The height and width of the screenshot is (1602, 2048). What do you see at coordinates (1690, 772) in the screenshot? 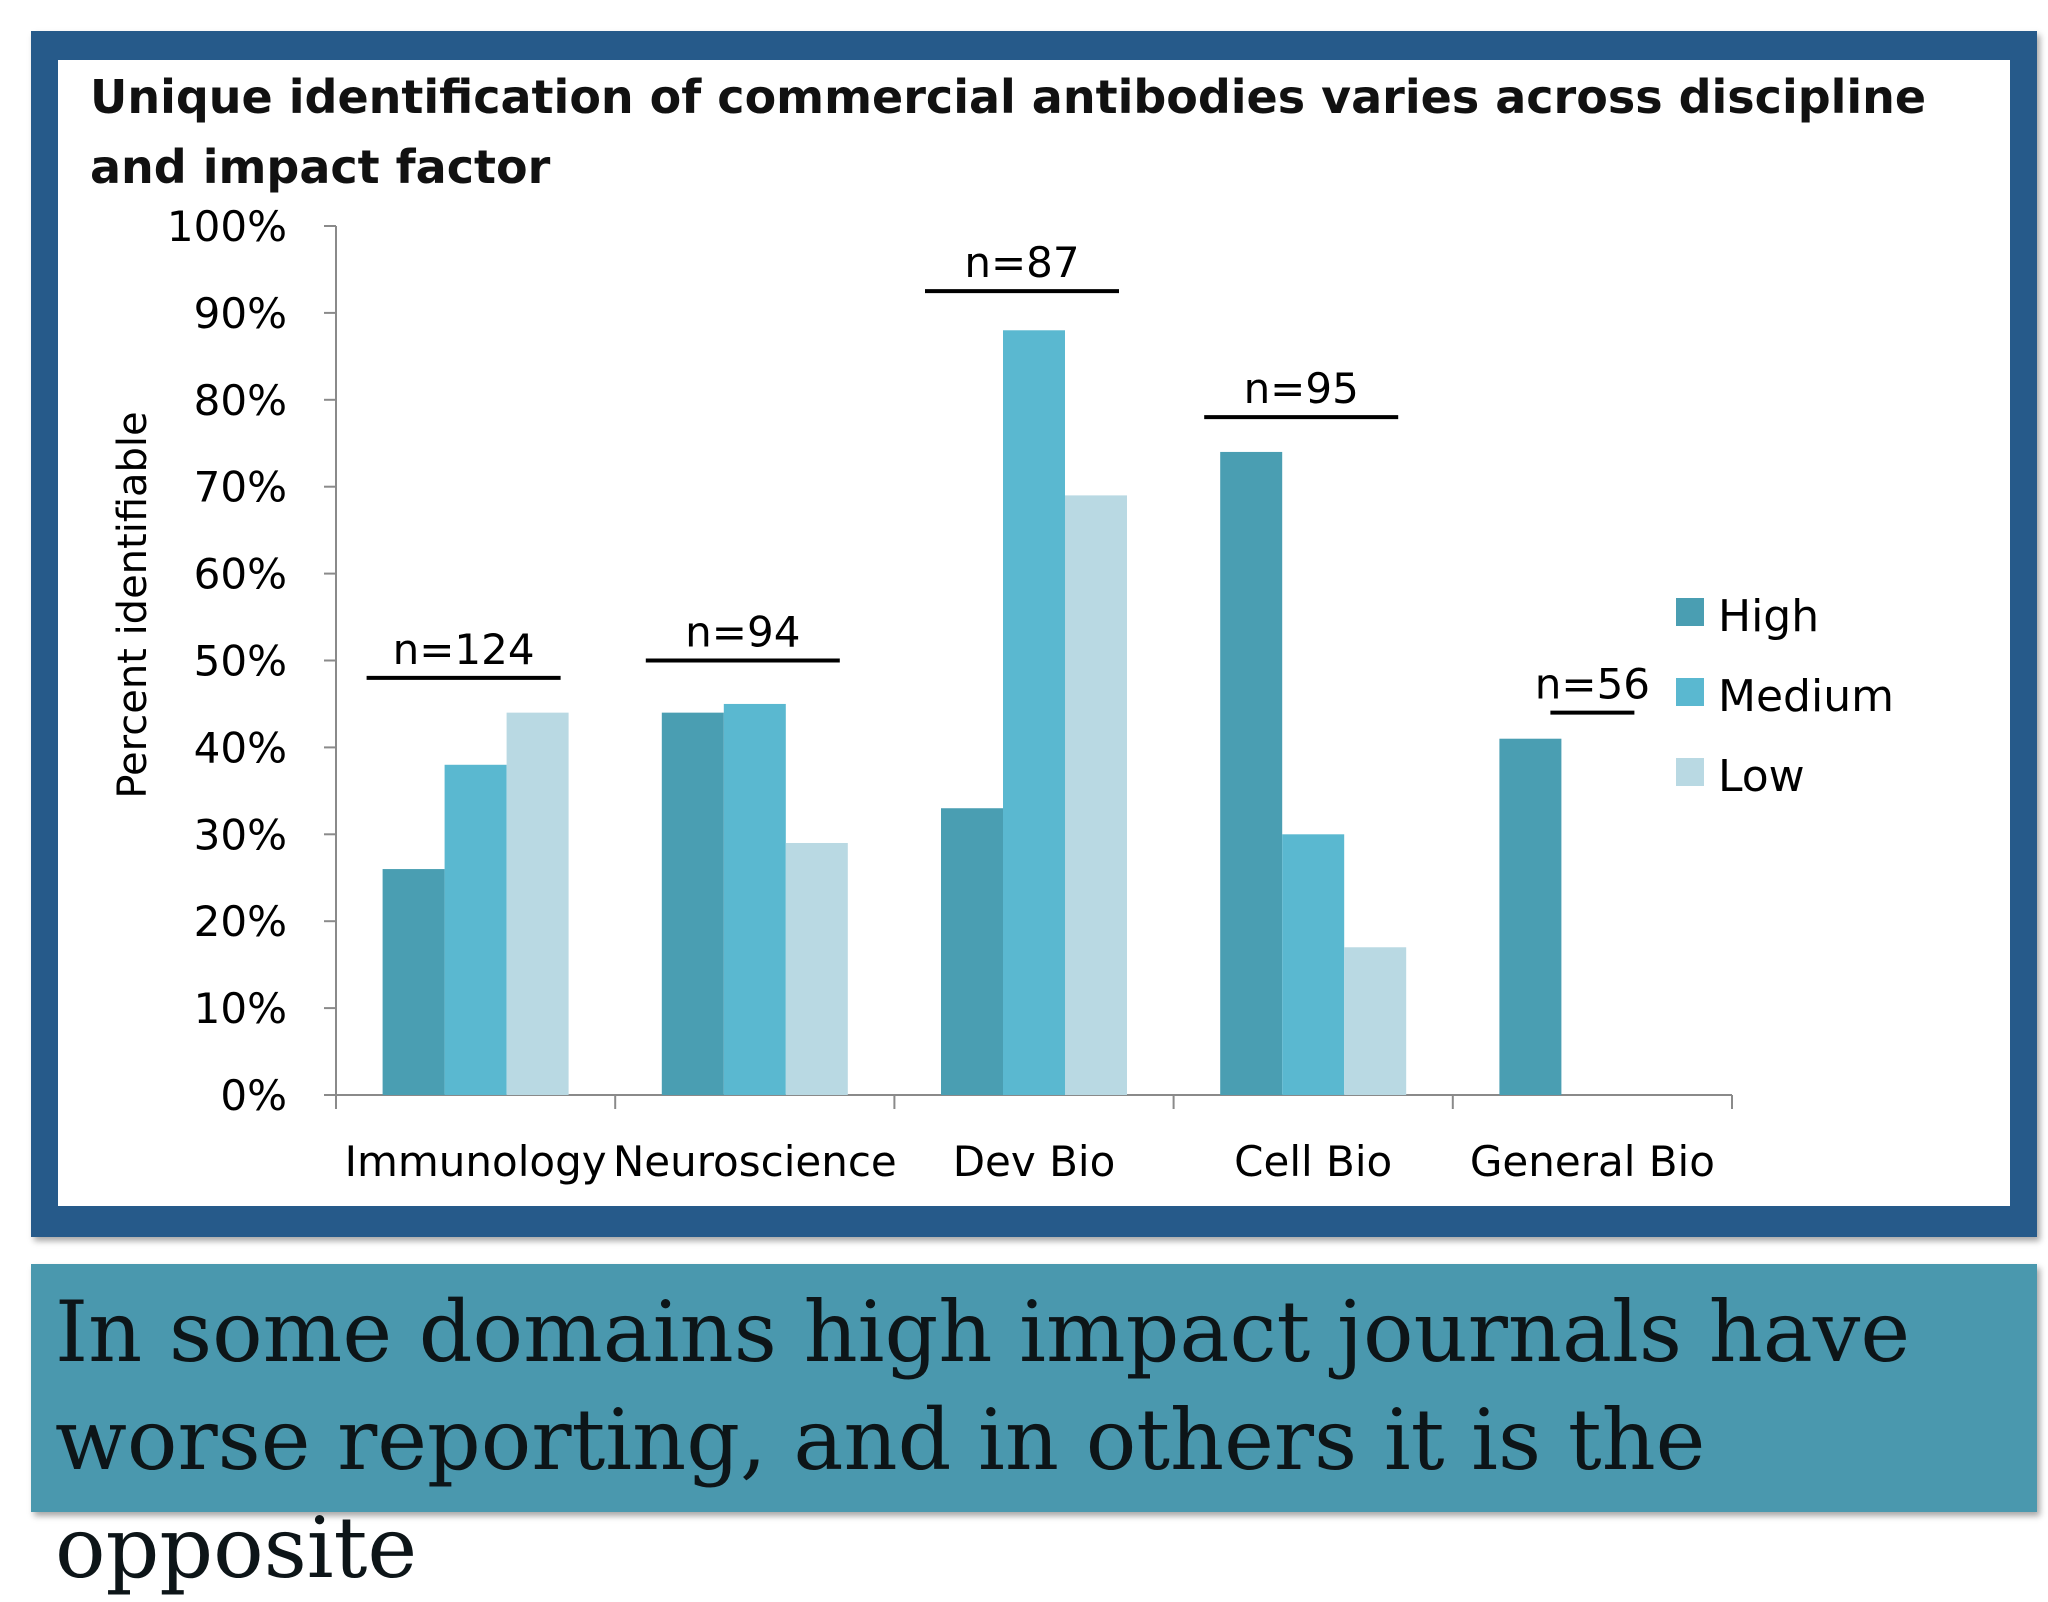
I see `legend-swatch-low` at bounding box center [1690, 772].